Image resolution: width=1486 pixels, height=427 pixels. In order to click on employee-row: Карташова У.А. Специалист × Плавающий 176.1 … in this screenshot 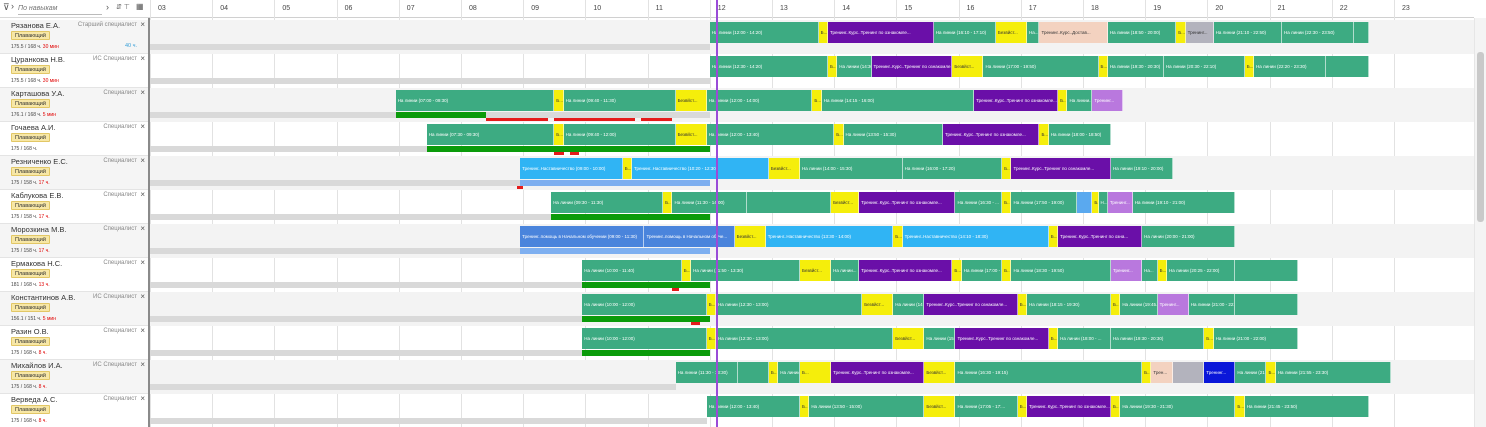, I will do `click(74, 105)`.